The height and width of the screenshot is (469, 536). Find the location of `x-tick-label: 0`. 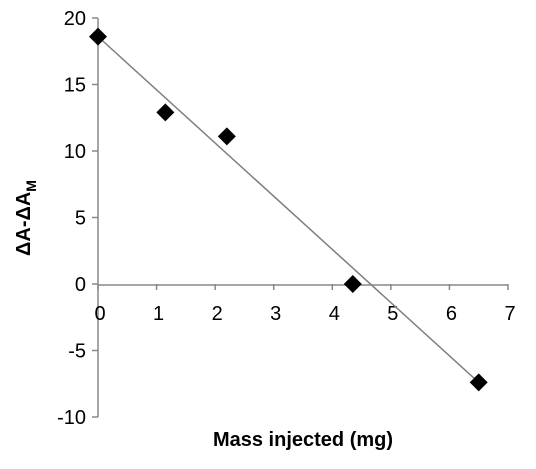

x-tick-label: 0 is located at coordinates (99, 314).